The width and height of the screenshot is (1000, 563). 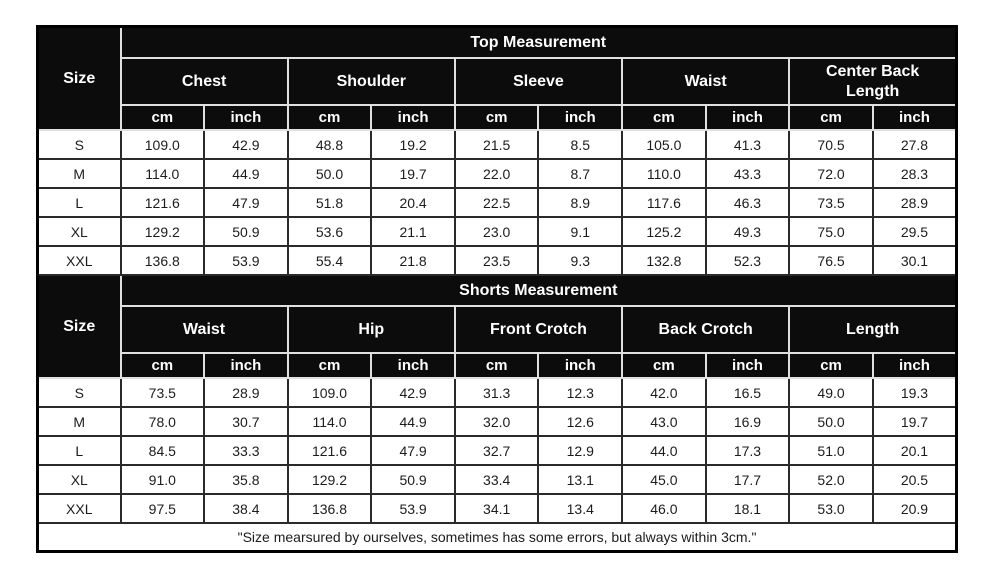 I want to click on value-cell: 42.9, so click(x=413, y=392).